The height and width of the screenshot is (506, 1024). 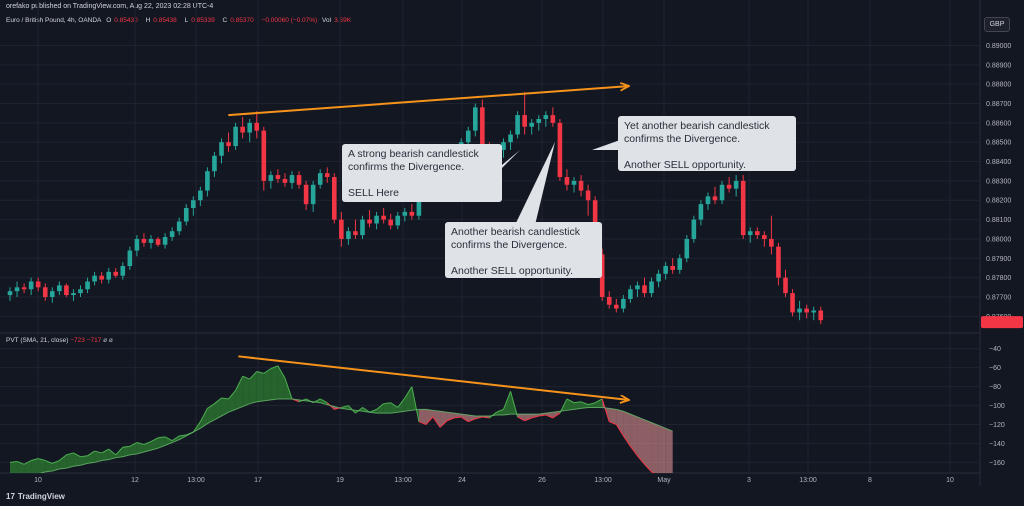 What do you see at coordinates (109, 20) in the screenshot?
I see `open-label: O` at bounding box center [109, 20].